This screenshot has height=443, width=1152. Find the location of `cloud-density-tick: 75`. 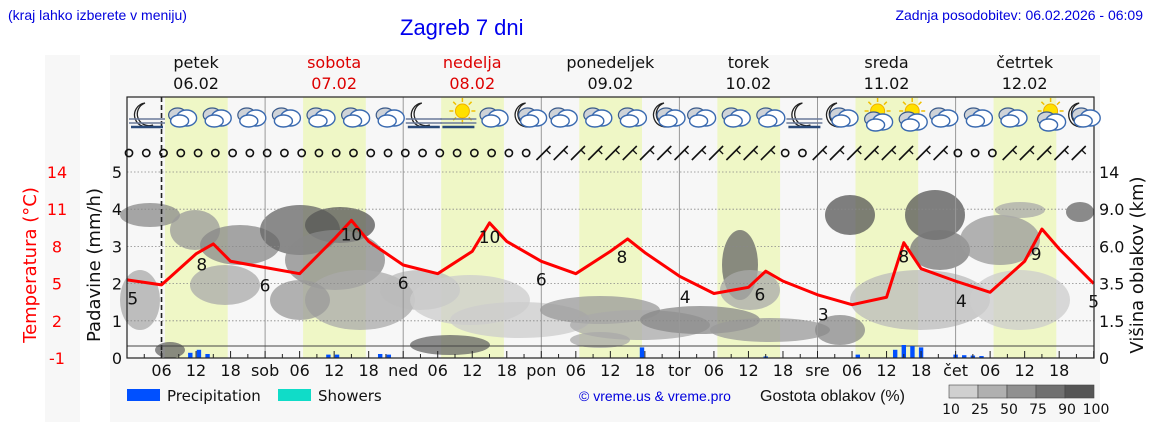

cloud-density-tick: 75 is located at coordinates (1038, 410).